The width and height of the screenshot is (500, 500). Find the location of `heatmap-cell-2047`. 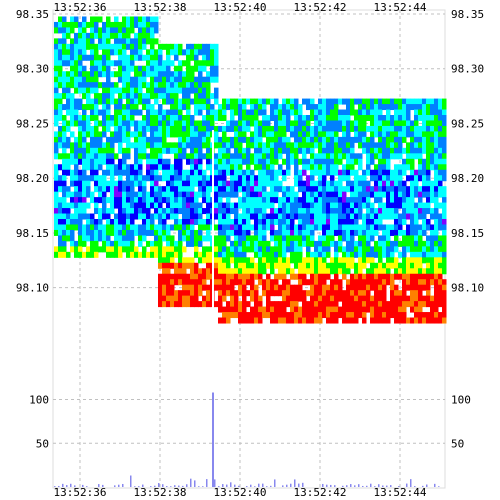

heatmap-cell-2047 is located at coordinates (264, 287).